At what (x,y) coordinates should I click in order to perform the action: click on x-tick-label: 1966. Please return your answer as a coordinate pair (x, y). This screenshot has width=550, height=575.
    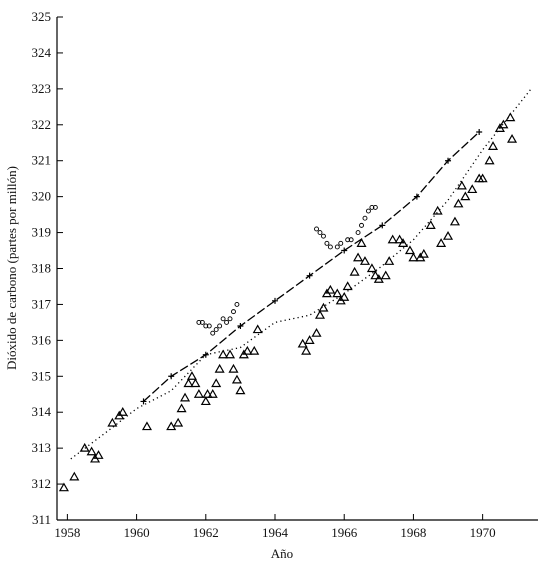
    Looking at the image, I should click on (344, 532).